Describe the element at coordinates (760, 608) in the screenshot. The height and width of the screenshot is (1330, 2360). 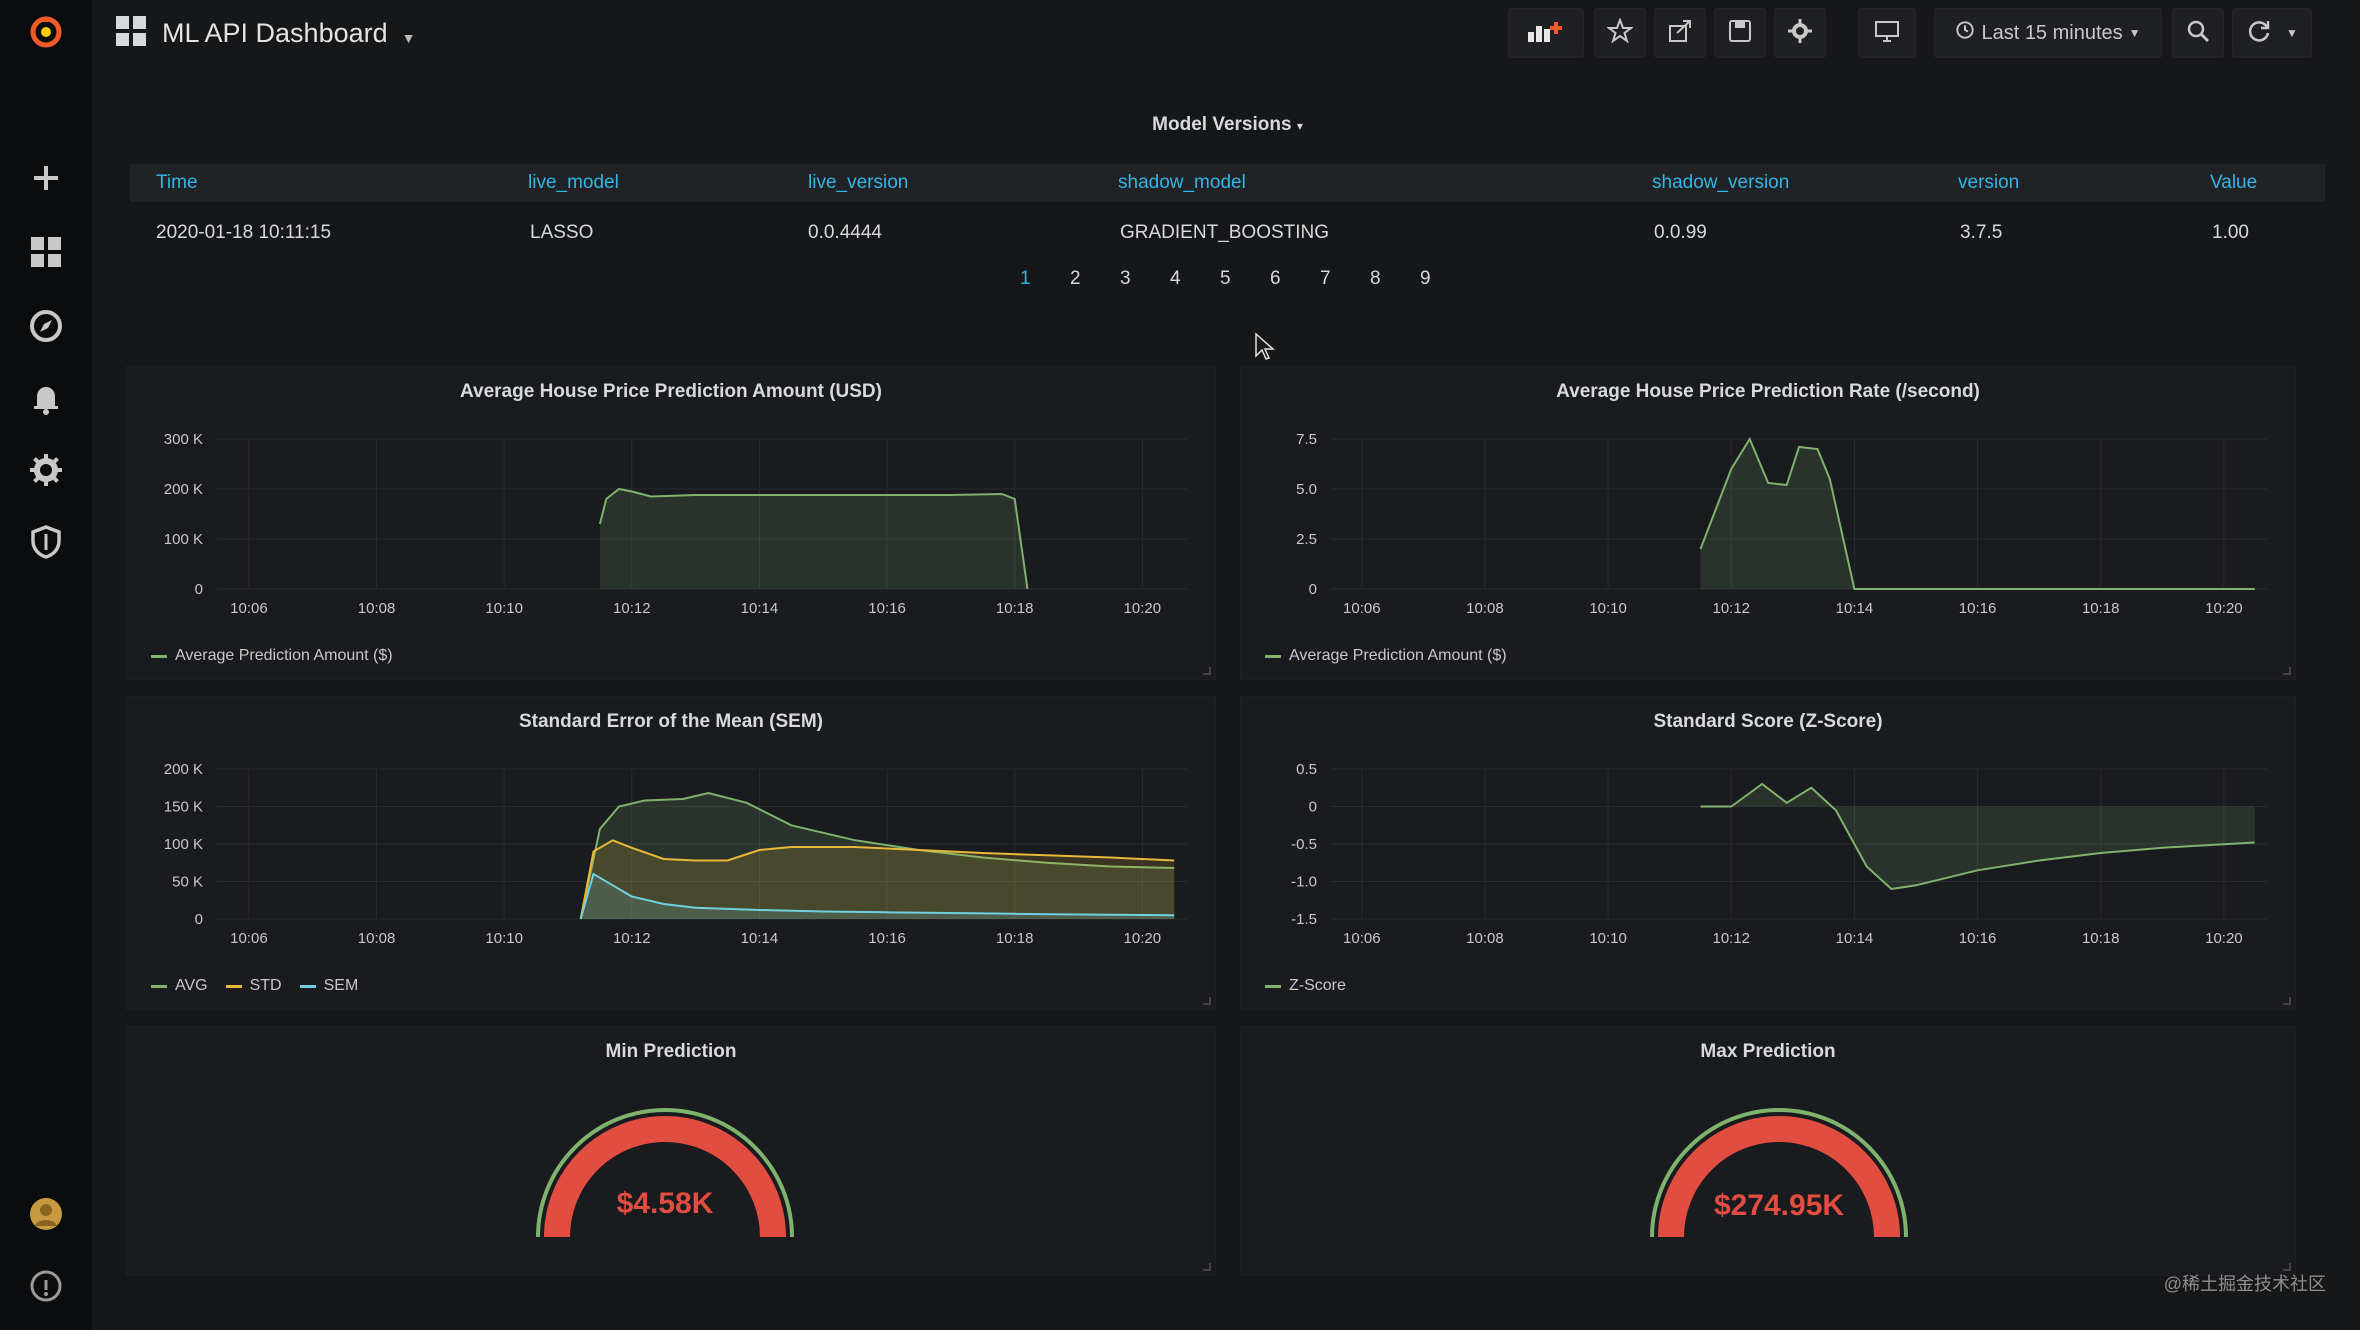
I see `x-tick-label: 10:14` at that location.